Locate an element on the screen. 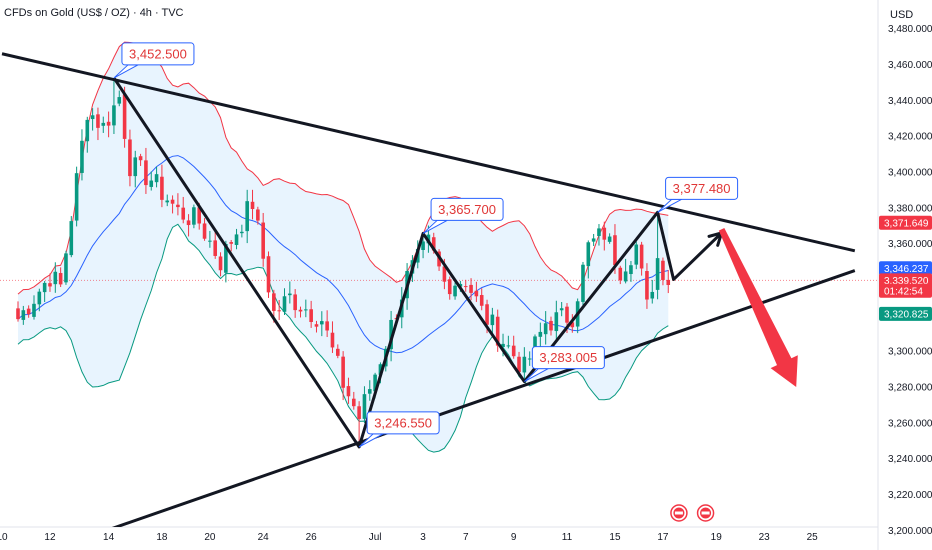 This screenshot has height=550, width=932. callout-label: 3,283.005 is located at coordinates (568, 357).